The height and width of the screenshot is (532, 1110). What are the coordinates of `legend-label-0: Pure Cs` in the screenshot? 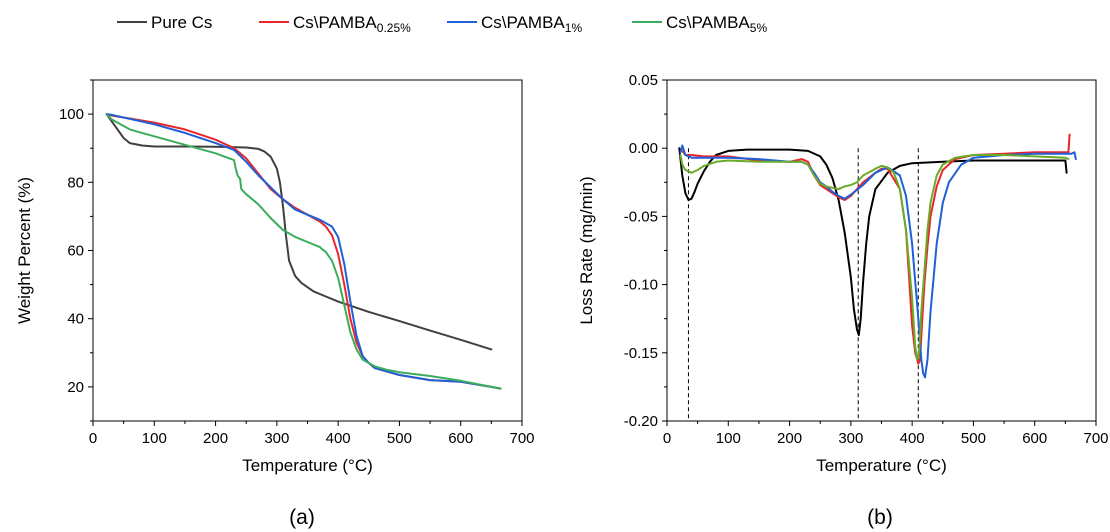 It's located at (181, 22).